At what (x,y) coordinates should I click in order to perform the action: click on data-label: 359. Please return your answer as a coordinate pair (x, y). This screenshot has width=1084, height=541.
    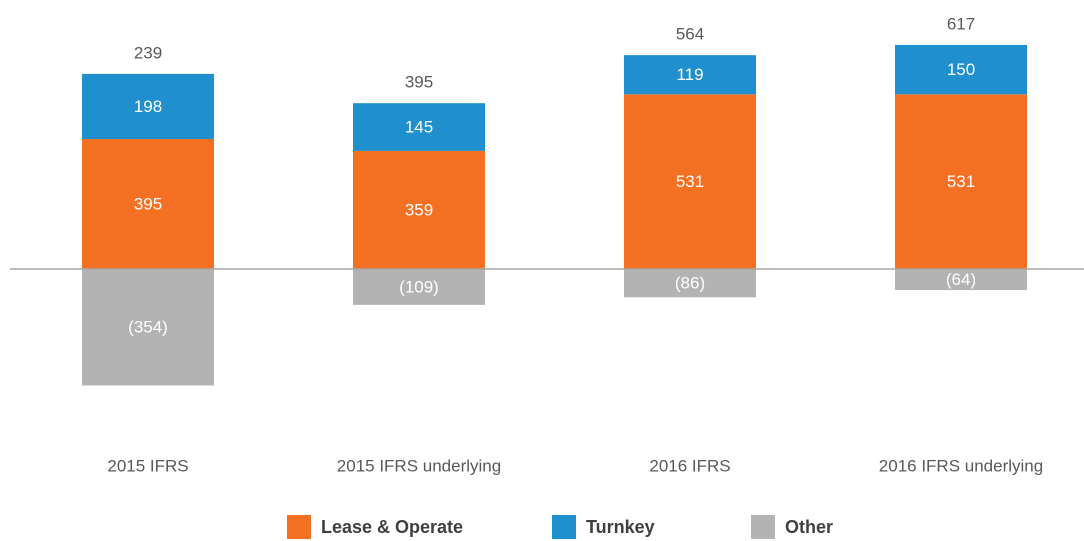
    Looking at the image, I should click on (419, 209).